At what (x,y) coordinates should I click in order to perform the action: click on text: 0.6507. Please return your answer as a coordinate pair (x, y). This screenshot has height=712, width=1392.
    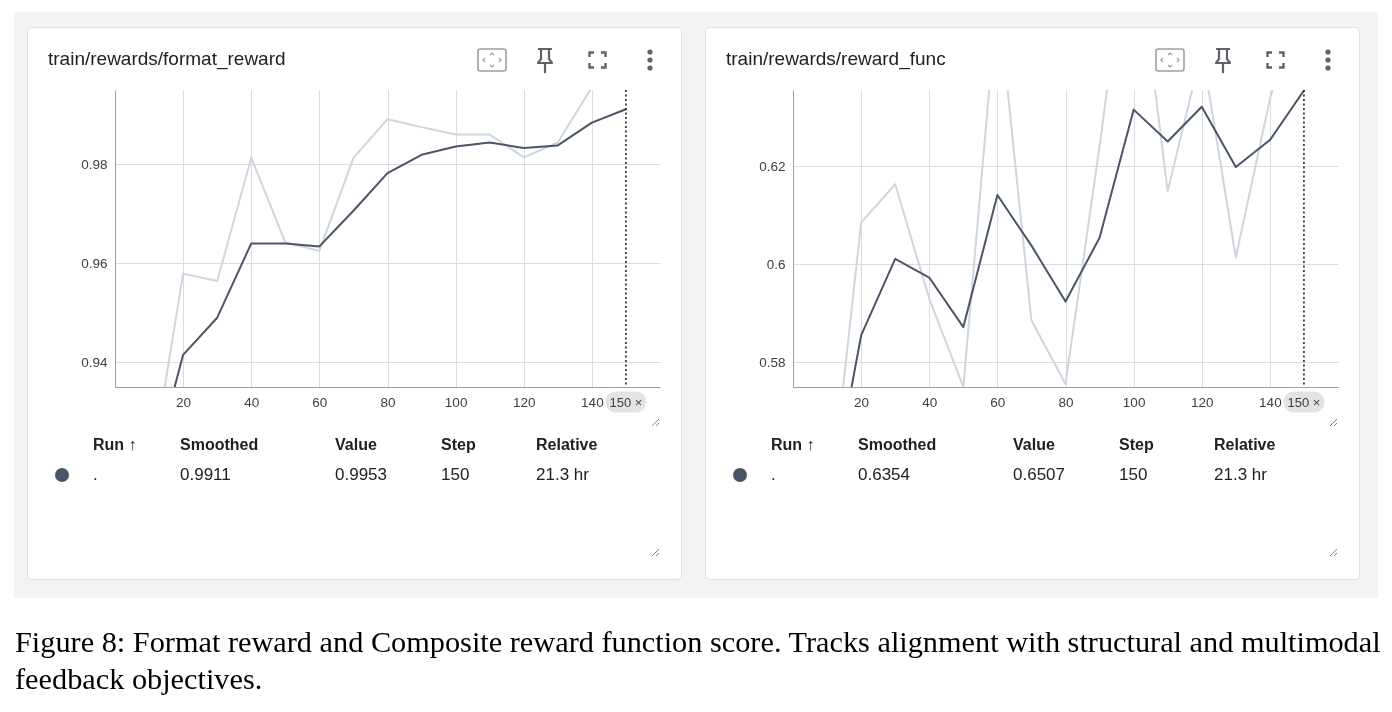
    Looking at the image, I should click on (1039, 475).